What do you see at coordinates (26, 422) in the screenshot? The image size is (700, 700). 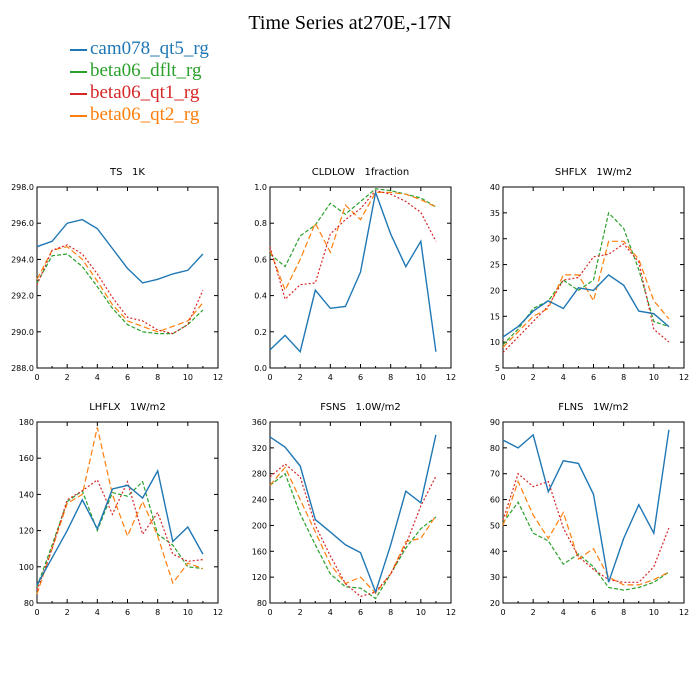 I see `y-tick-label: 180` at bounding box center [26, 422].